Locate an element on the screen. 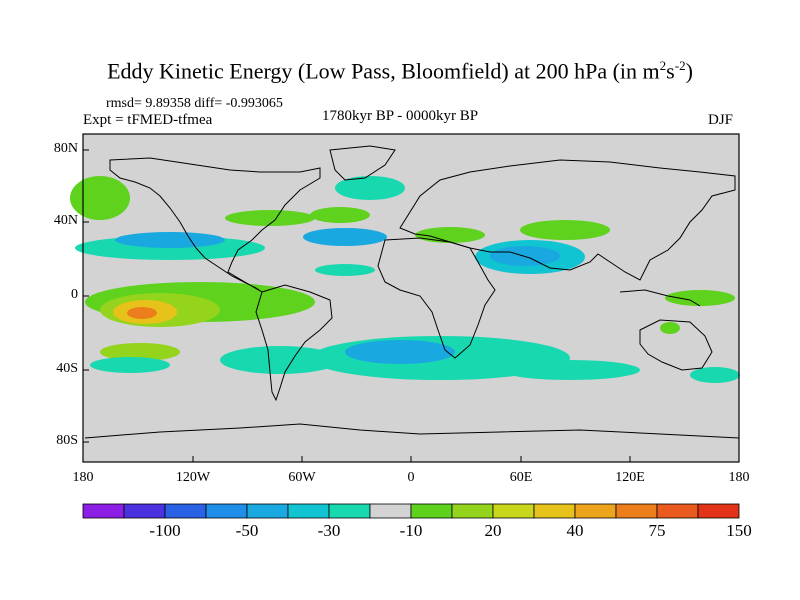 The height and width of the screenshot is (600, 800). lat-tick-label: 0 is located at coordinates (74, 294).